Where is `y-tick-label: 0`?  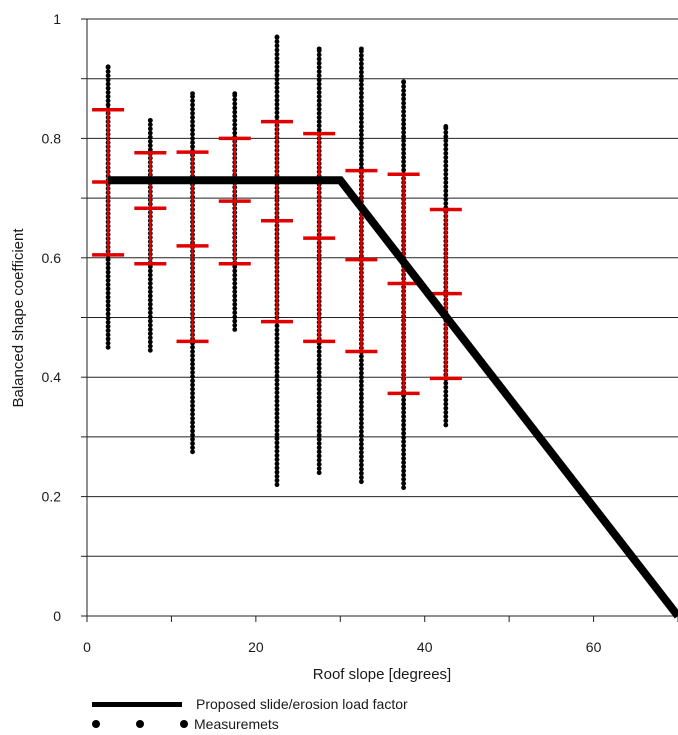
y-tick-label: 0 is located at coordinates (57, 616).